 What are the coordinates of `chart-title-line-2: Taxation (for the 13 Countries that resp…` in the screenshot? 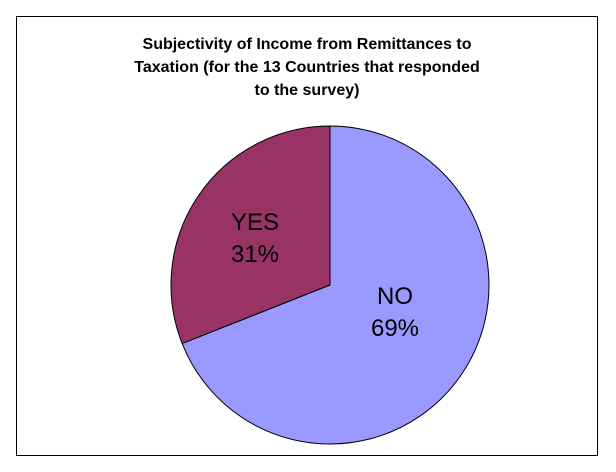 It's located at (307, 67).